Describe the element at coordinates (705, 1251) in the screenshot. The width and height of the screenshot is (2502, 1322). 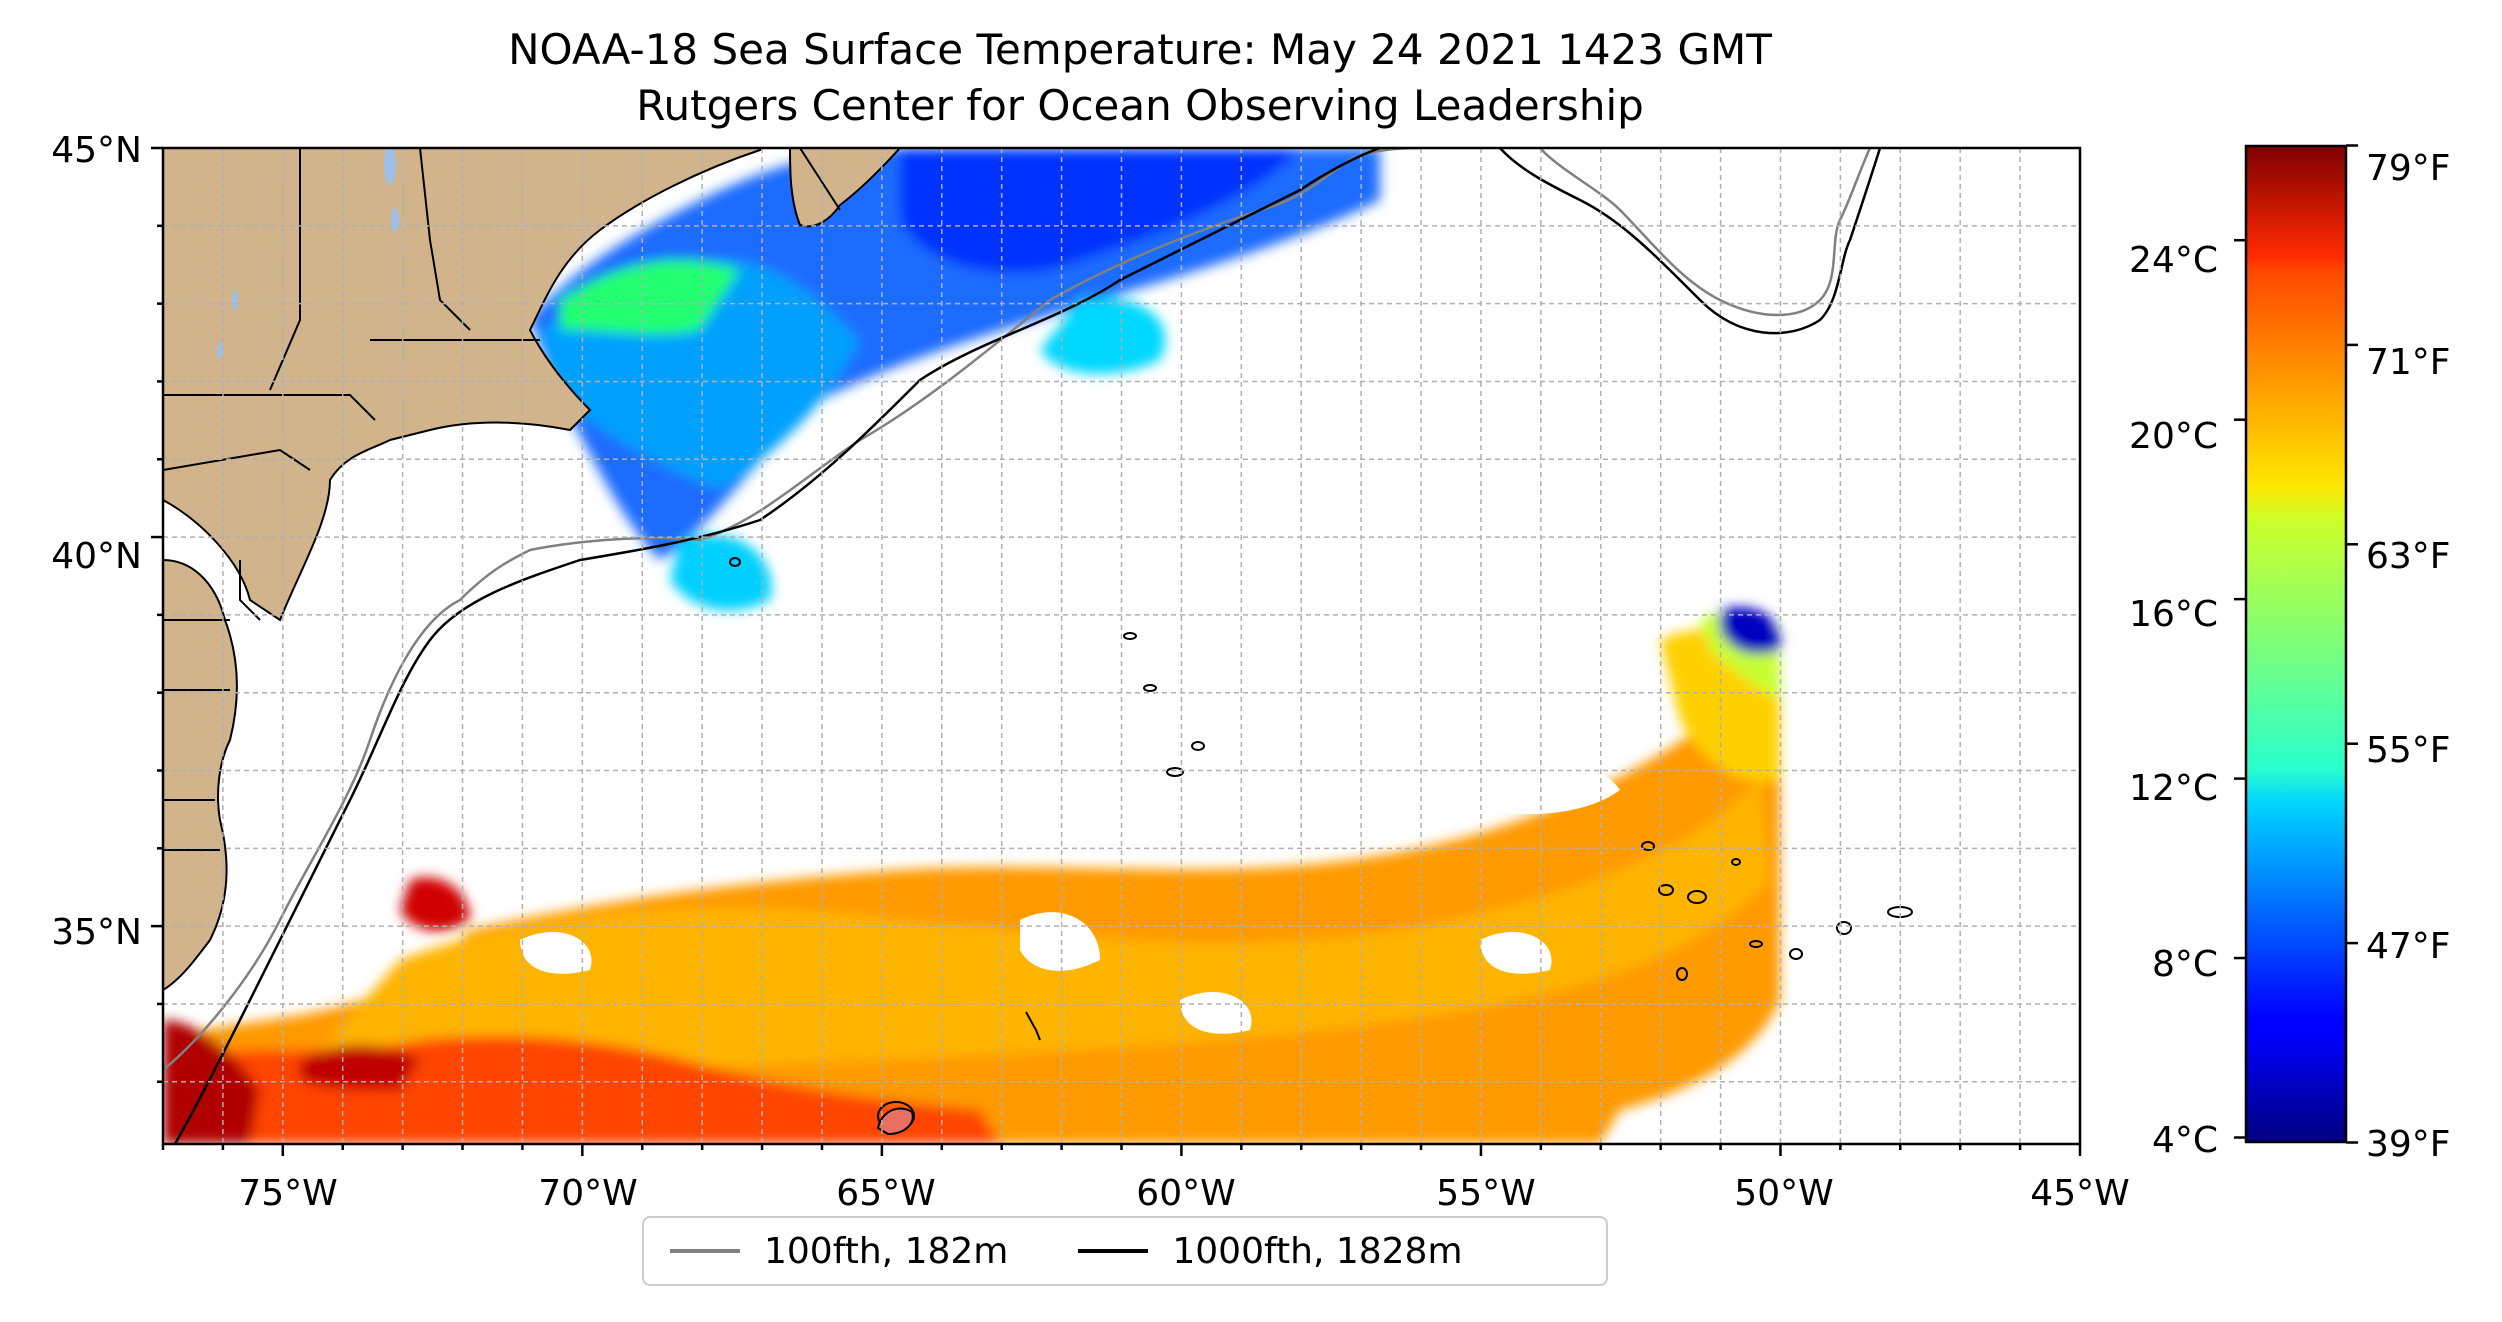
I see `legend-swatch-100fth` at that location.